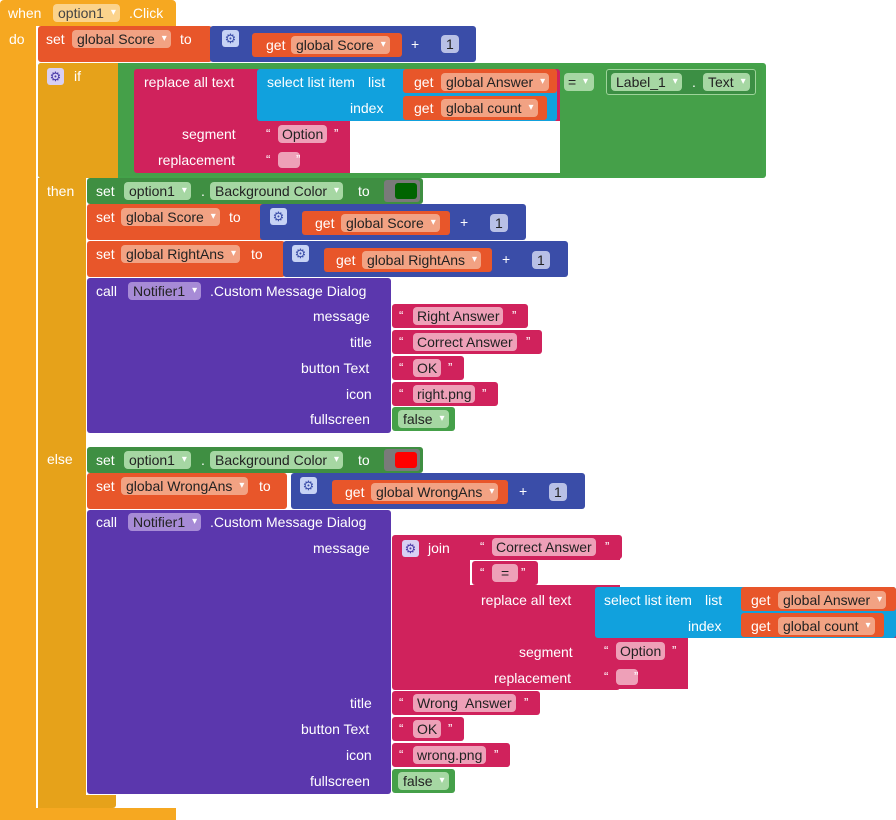  I want to click on index-label: index, so click(367, 108).